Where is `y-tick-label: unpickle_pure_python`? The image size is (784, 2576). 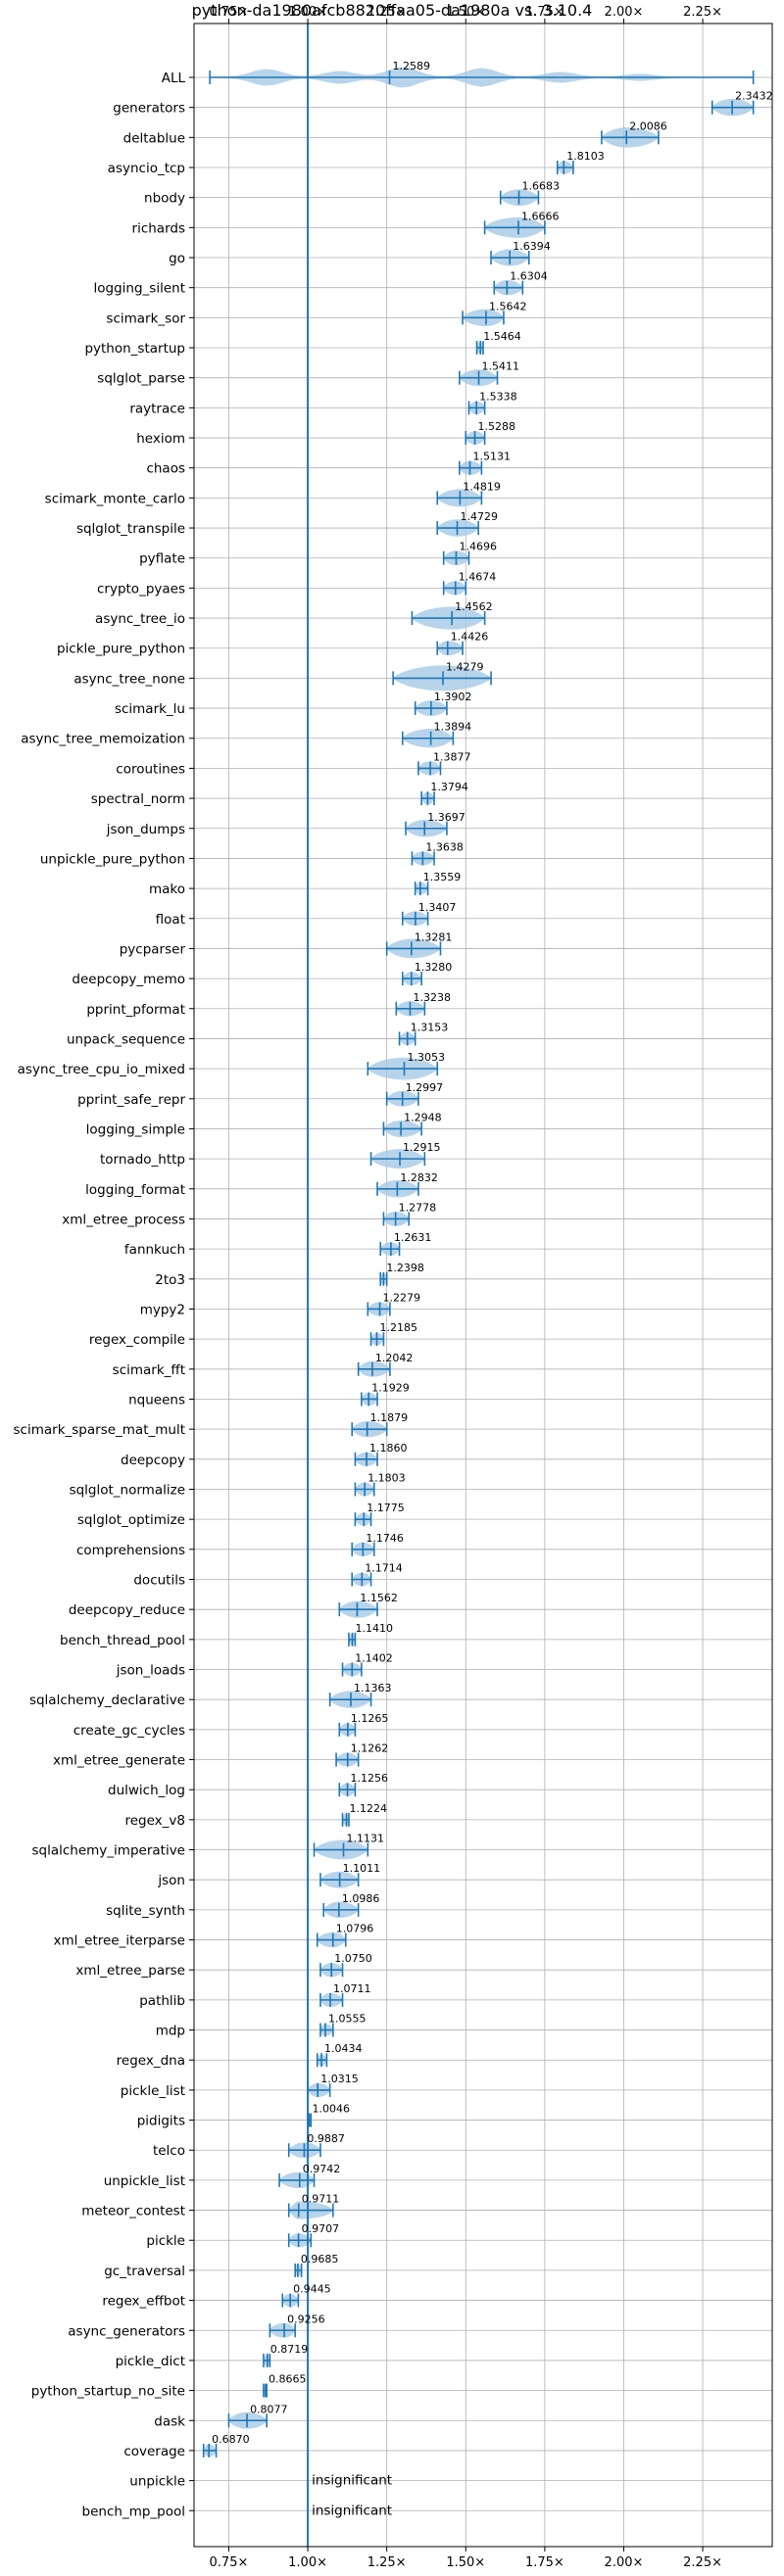
y-tick-label: unpickle_pure_python is located at coordinates (112, 859).